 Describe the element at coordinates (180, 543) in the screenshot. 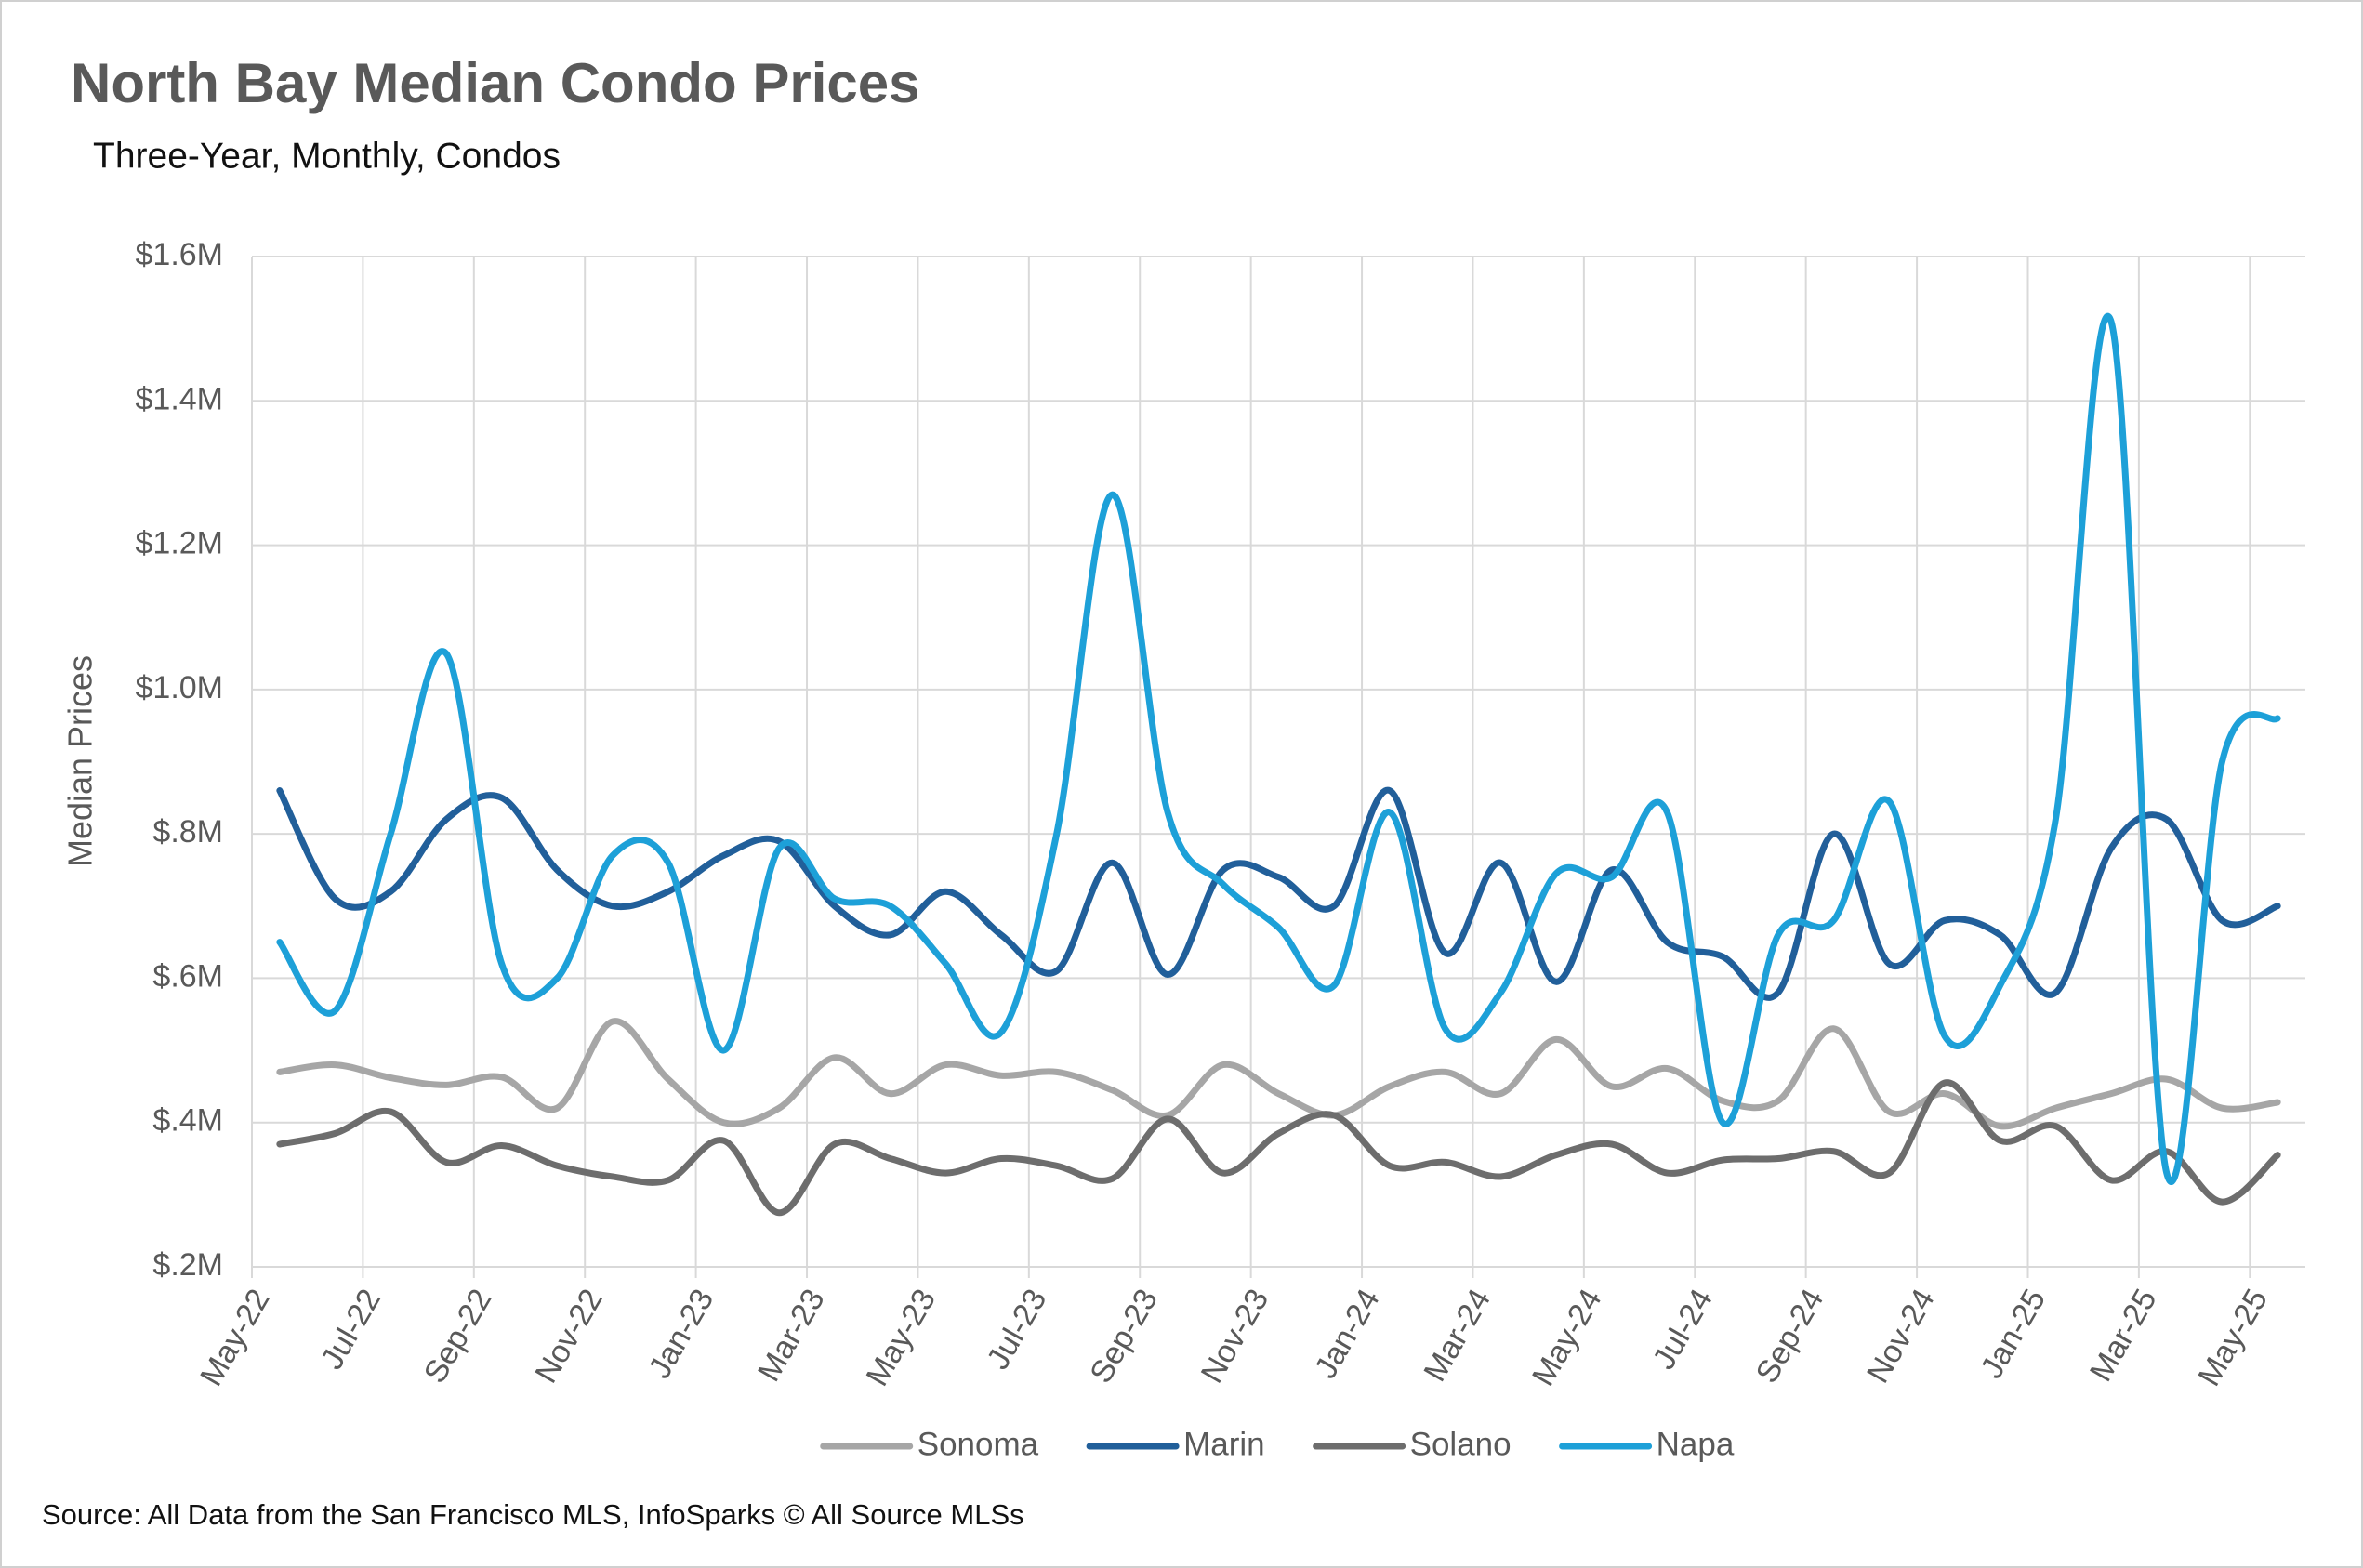

I see `y-tick-label: $1.2M` at that location.